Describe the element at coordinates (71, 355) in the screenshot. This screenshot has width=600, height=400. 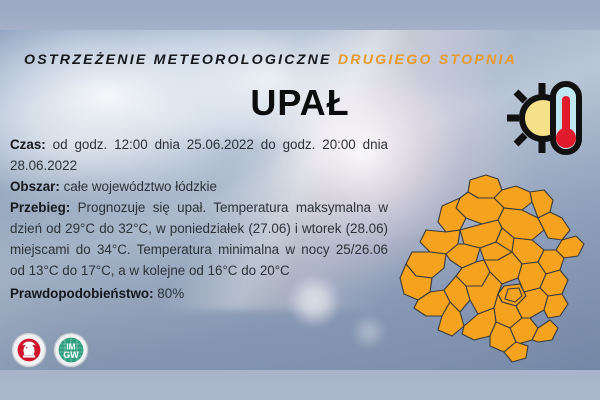
I see `imgw-logo-line2: GW` at that location.